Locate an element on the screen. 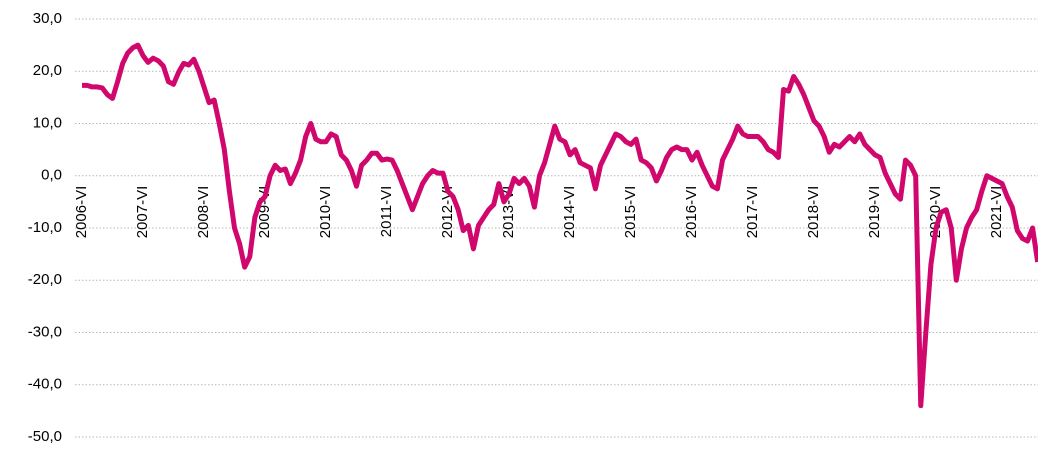 The image size is (1038, 450). y-tick-label: -20,0 is located at coordinates (45, 279).